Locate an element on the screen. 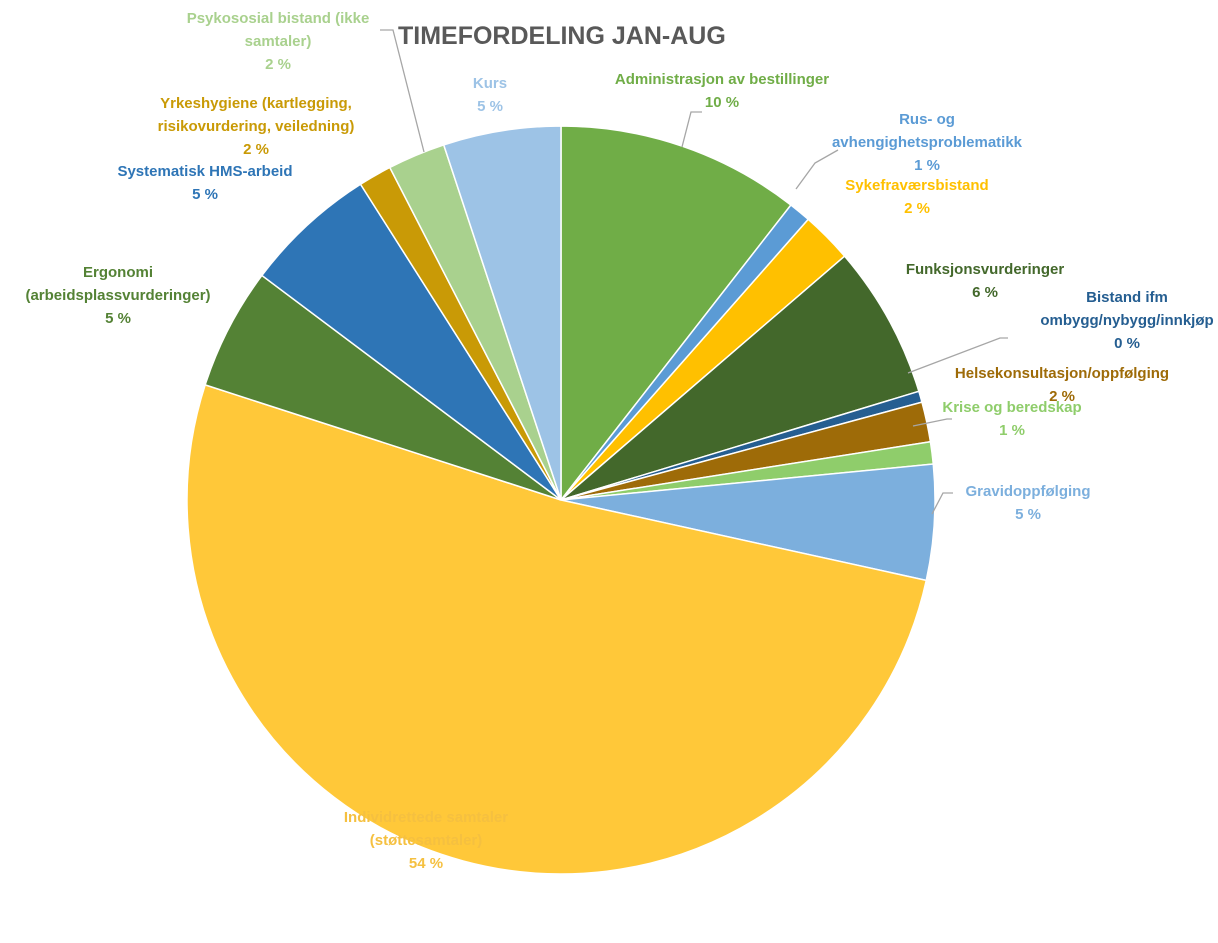 This screenshot has height=943, width=1218. slice-category-label: (arbeidsplassvurderinger) is located at coordinates (117, 295).